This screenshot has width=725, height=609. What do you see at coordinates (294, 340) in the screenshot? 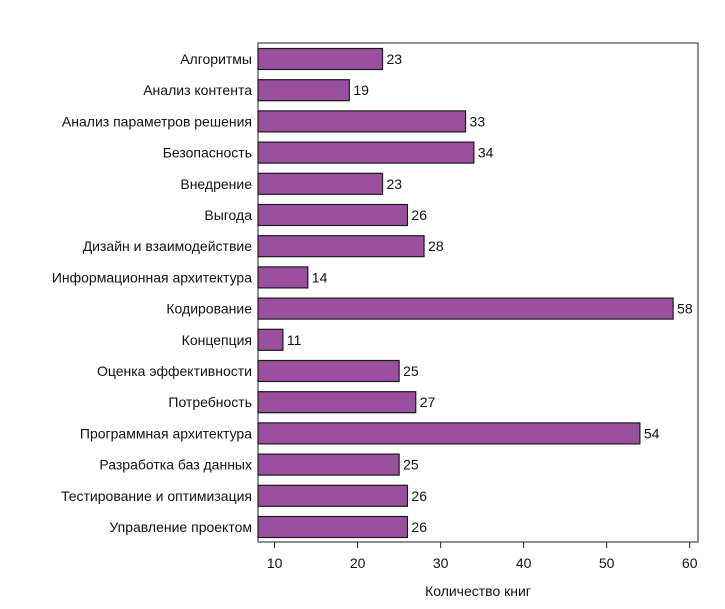
I see `data-label: 11` at bounding box center [294, 340].